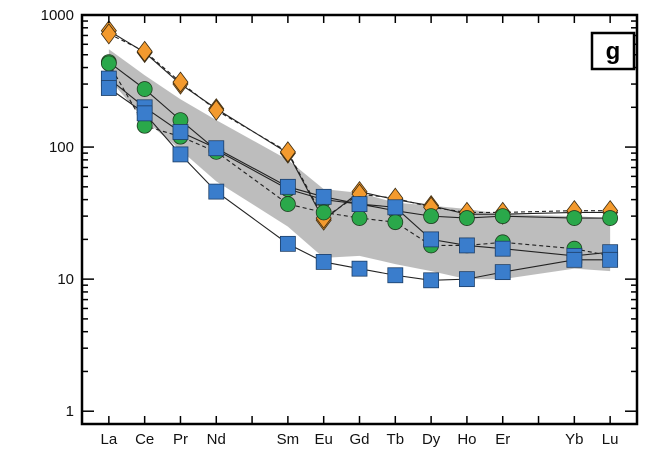 The height and width of the screenshot is (459, 647). What do you see at coordinates (108, 63) in the screenshot?
I see `data-point-4-La` at bounding box center [108, 63].